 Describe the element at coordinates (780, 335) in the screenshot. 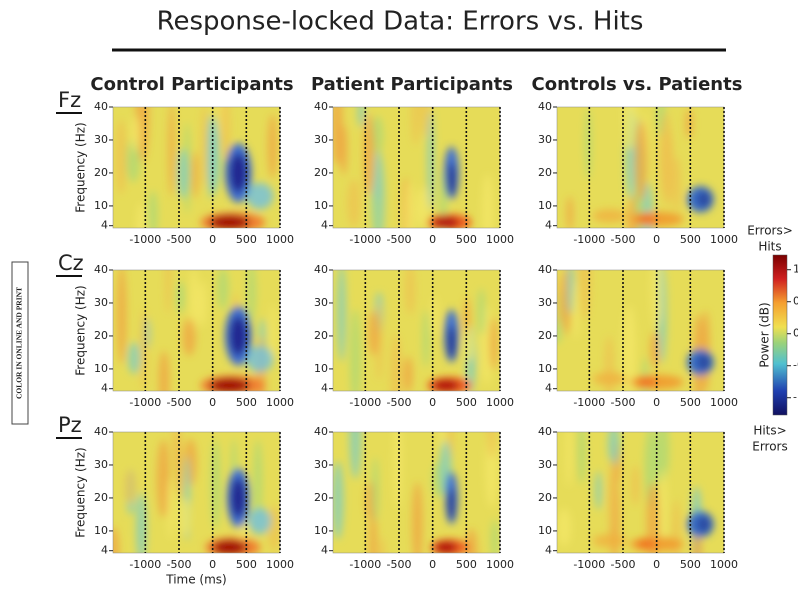

I see `colorbar` at that location.